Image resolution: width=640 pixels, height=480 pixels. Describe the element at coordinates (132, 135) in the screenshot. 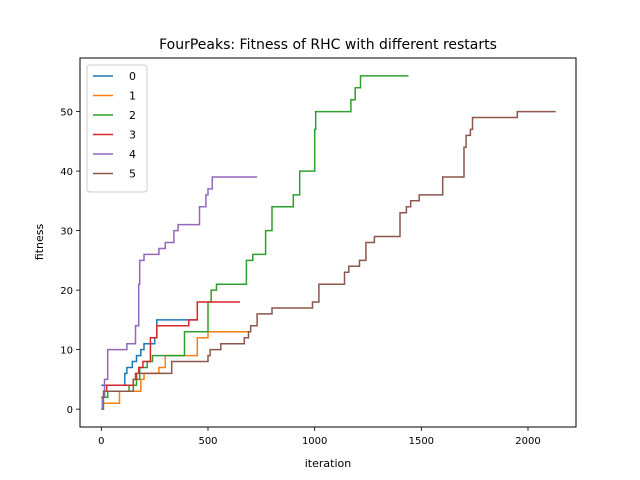

I see `legend-label-3: 3` at that location.